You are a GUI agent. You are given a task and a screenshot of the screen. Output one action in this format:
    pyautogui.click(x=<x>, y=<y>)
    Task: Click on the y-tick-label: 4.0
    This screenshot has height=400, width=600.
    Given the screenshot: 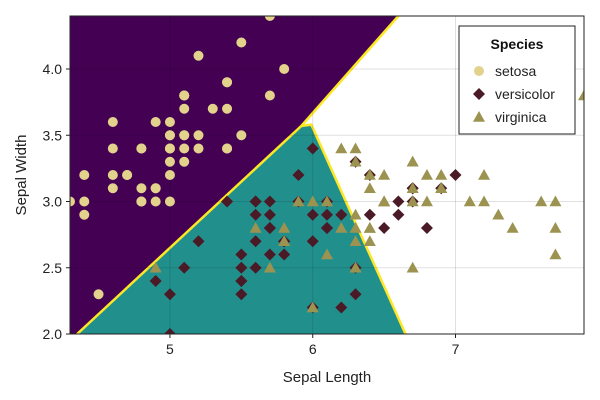 What is the action you would take?
    pyautogui.click(x=53, y=69)
    